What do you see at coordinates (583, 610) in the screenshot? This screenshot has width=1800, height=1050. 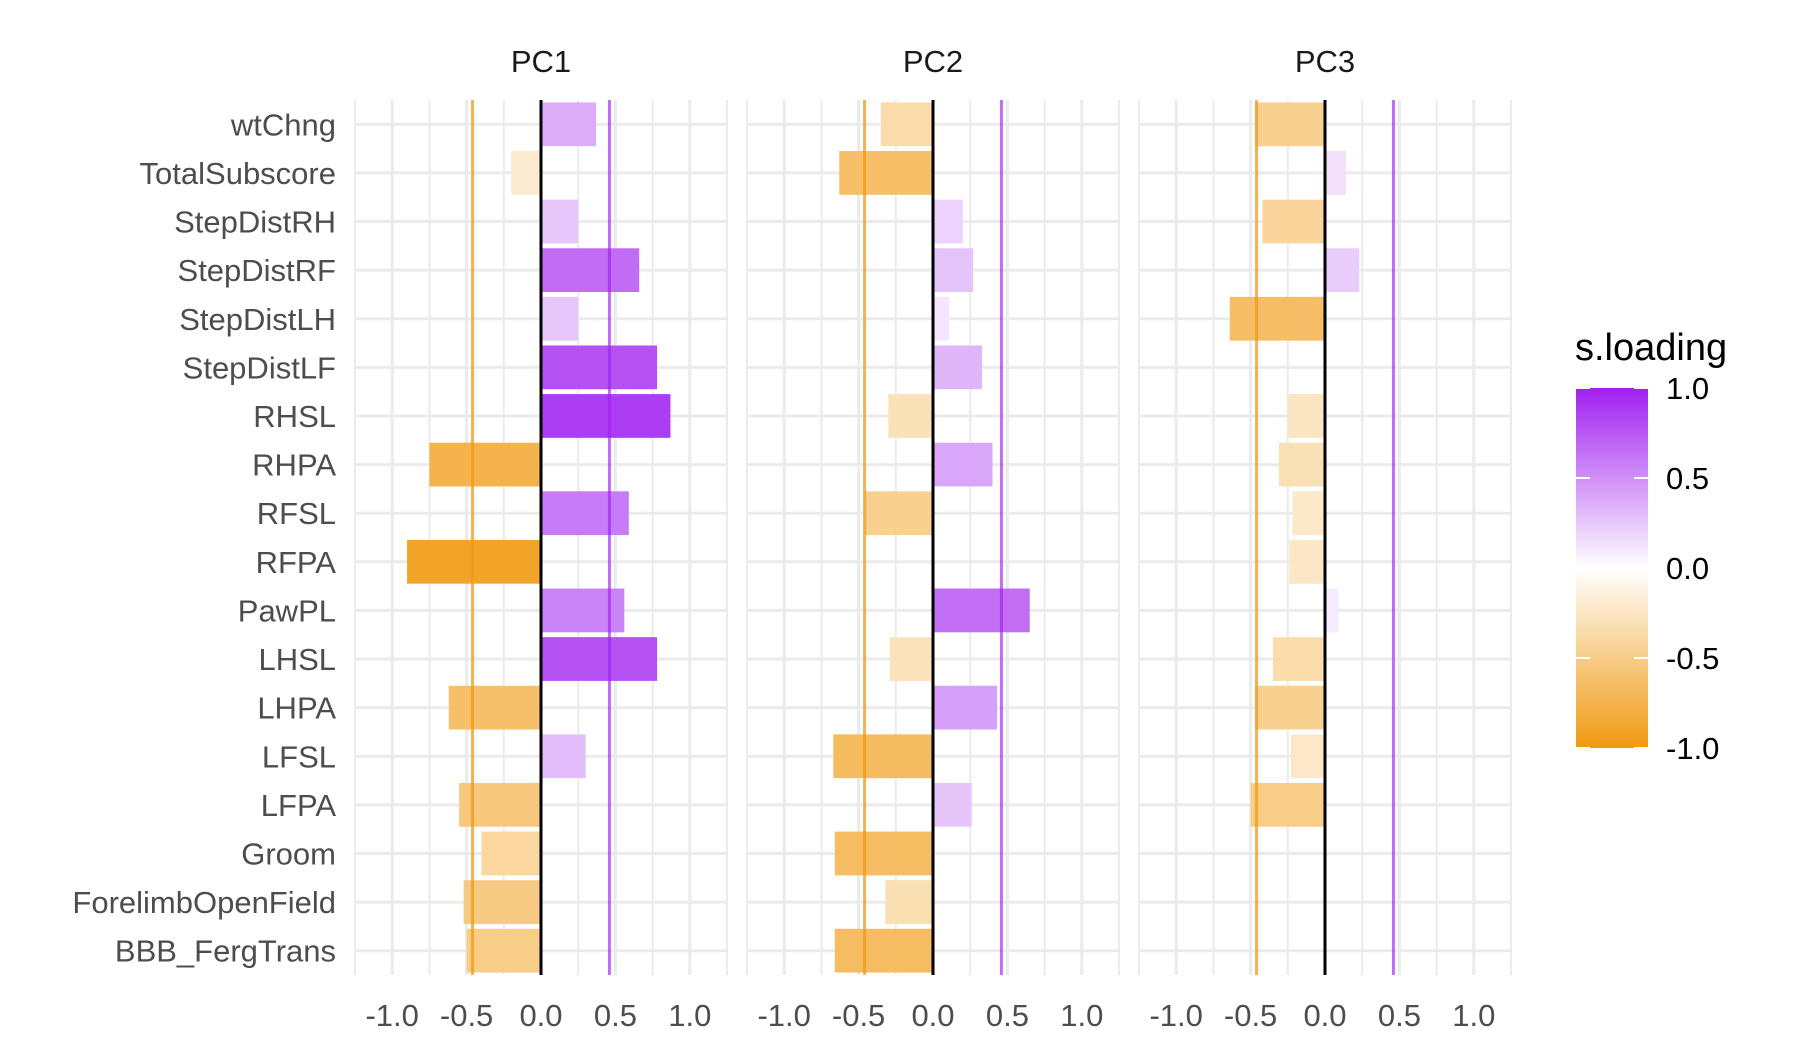 I see `bar-pc1-pawpl` at bounding box center [583, 610].